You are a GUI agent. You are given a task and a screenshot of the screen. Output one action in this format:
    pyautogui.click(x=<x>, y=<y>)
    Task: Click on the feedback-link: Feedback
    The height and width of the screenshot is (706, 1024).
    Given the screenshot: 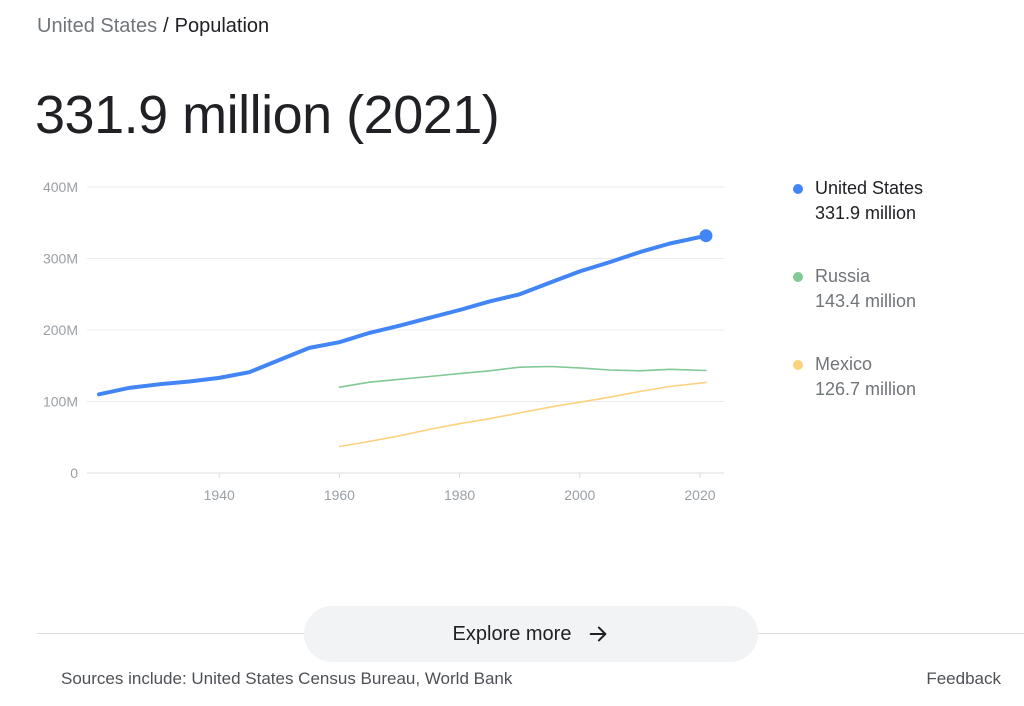 What is the action you would take?
    pyautogui.click(x=963, y=678)
    